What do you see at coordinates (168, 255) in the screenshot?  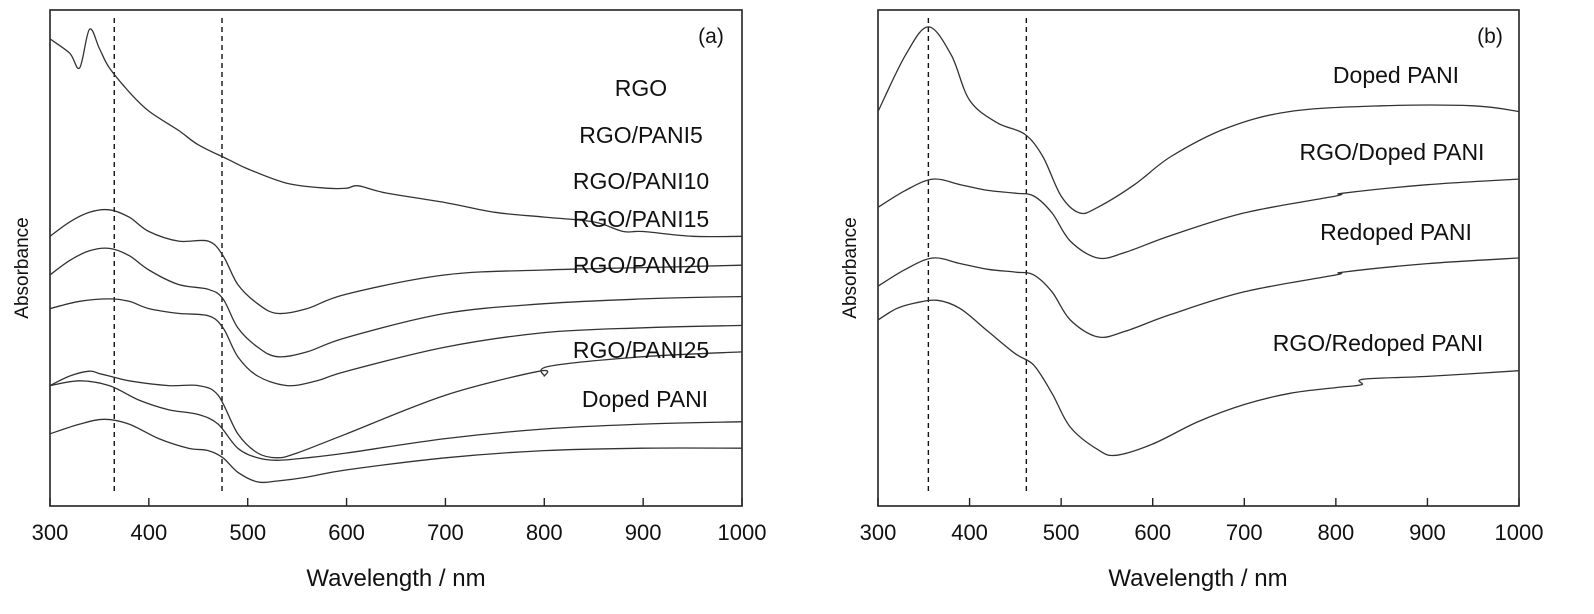 I see `reference-lines-a` at bounding box center [168, 255].